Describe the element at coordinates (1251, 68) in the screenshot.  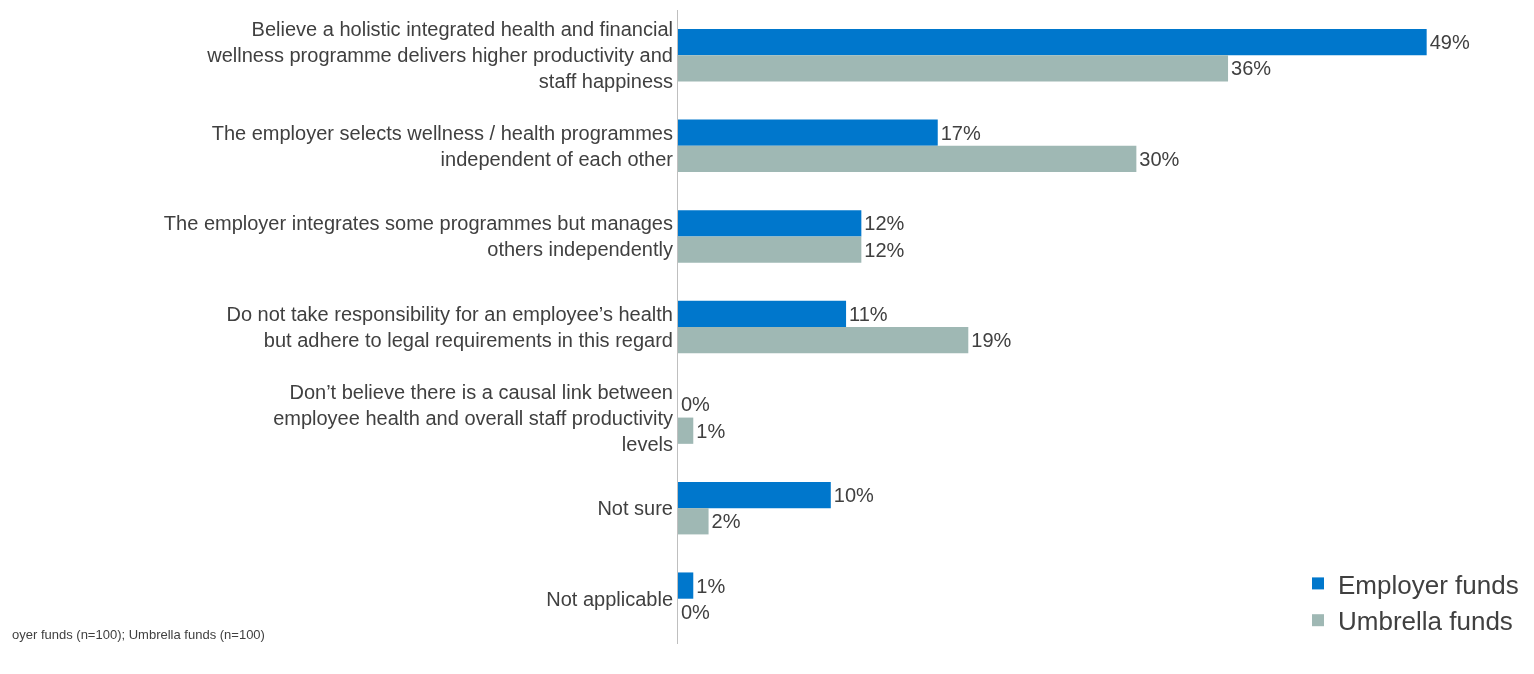
I see `data-label: 36%` at that location.